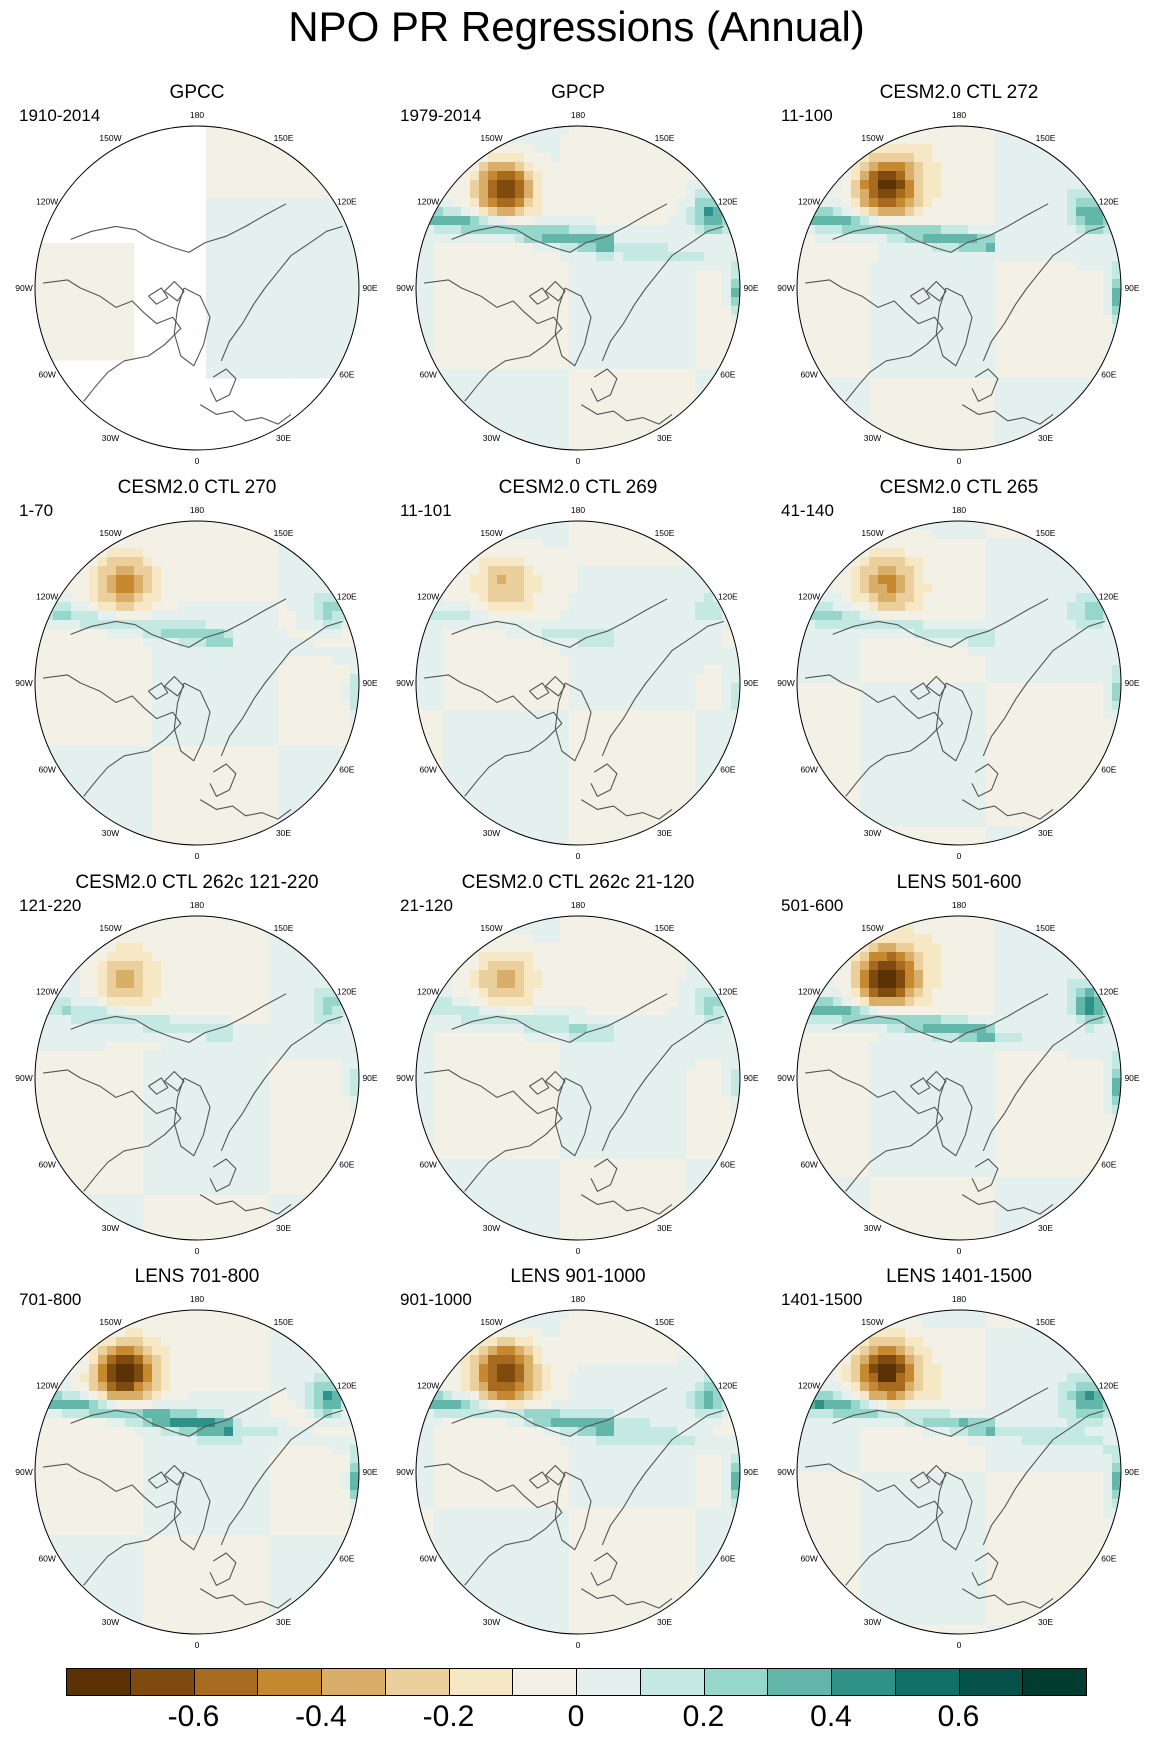 This screenshot has height=1738, width=1153. What do you see at coordinates (197, 487) in the screenshot?
I see `panel-title: CESM2.0 CTL 270` at bounding box center [197, 487].